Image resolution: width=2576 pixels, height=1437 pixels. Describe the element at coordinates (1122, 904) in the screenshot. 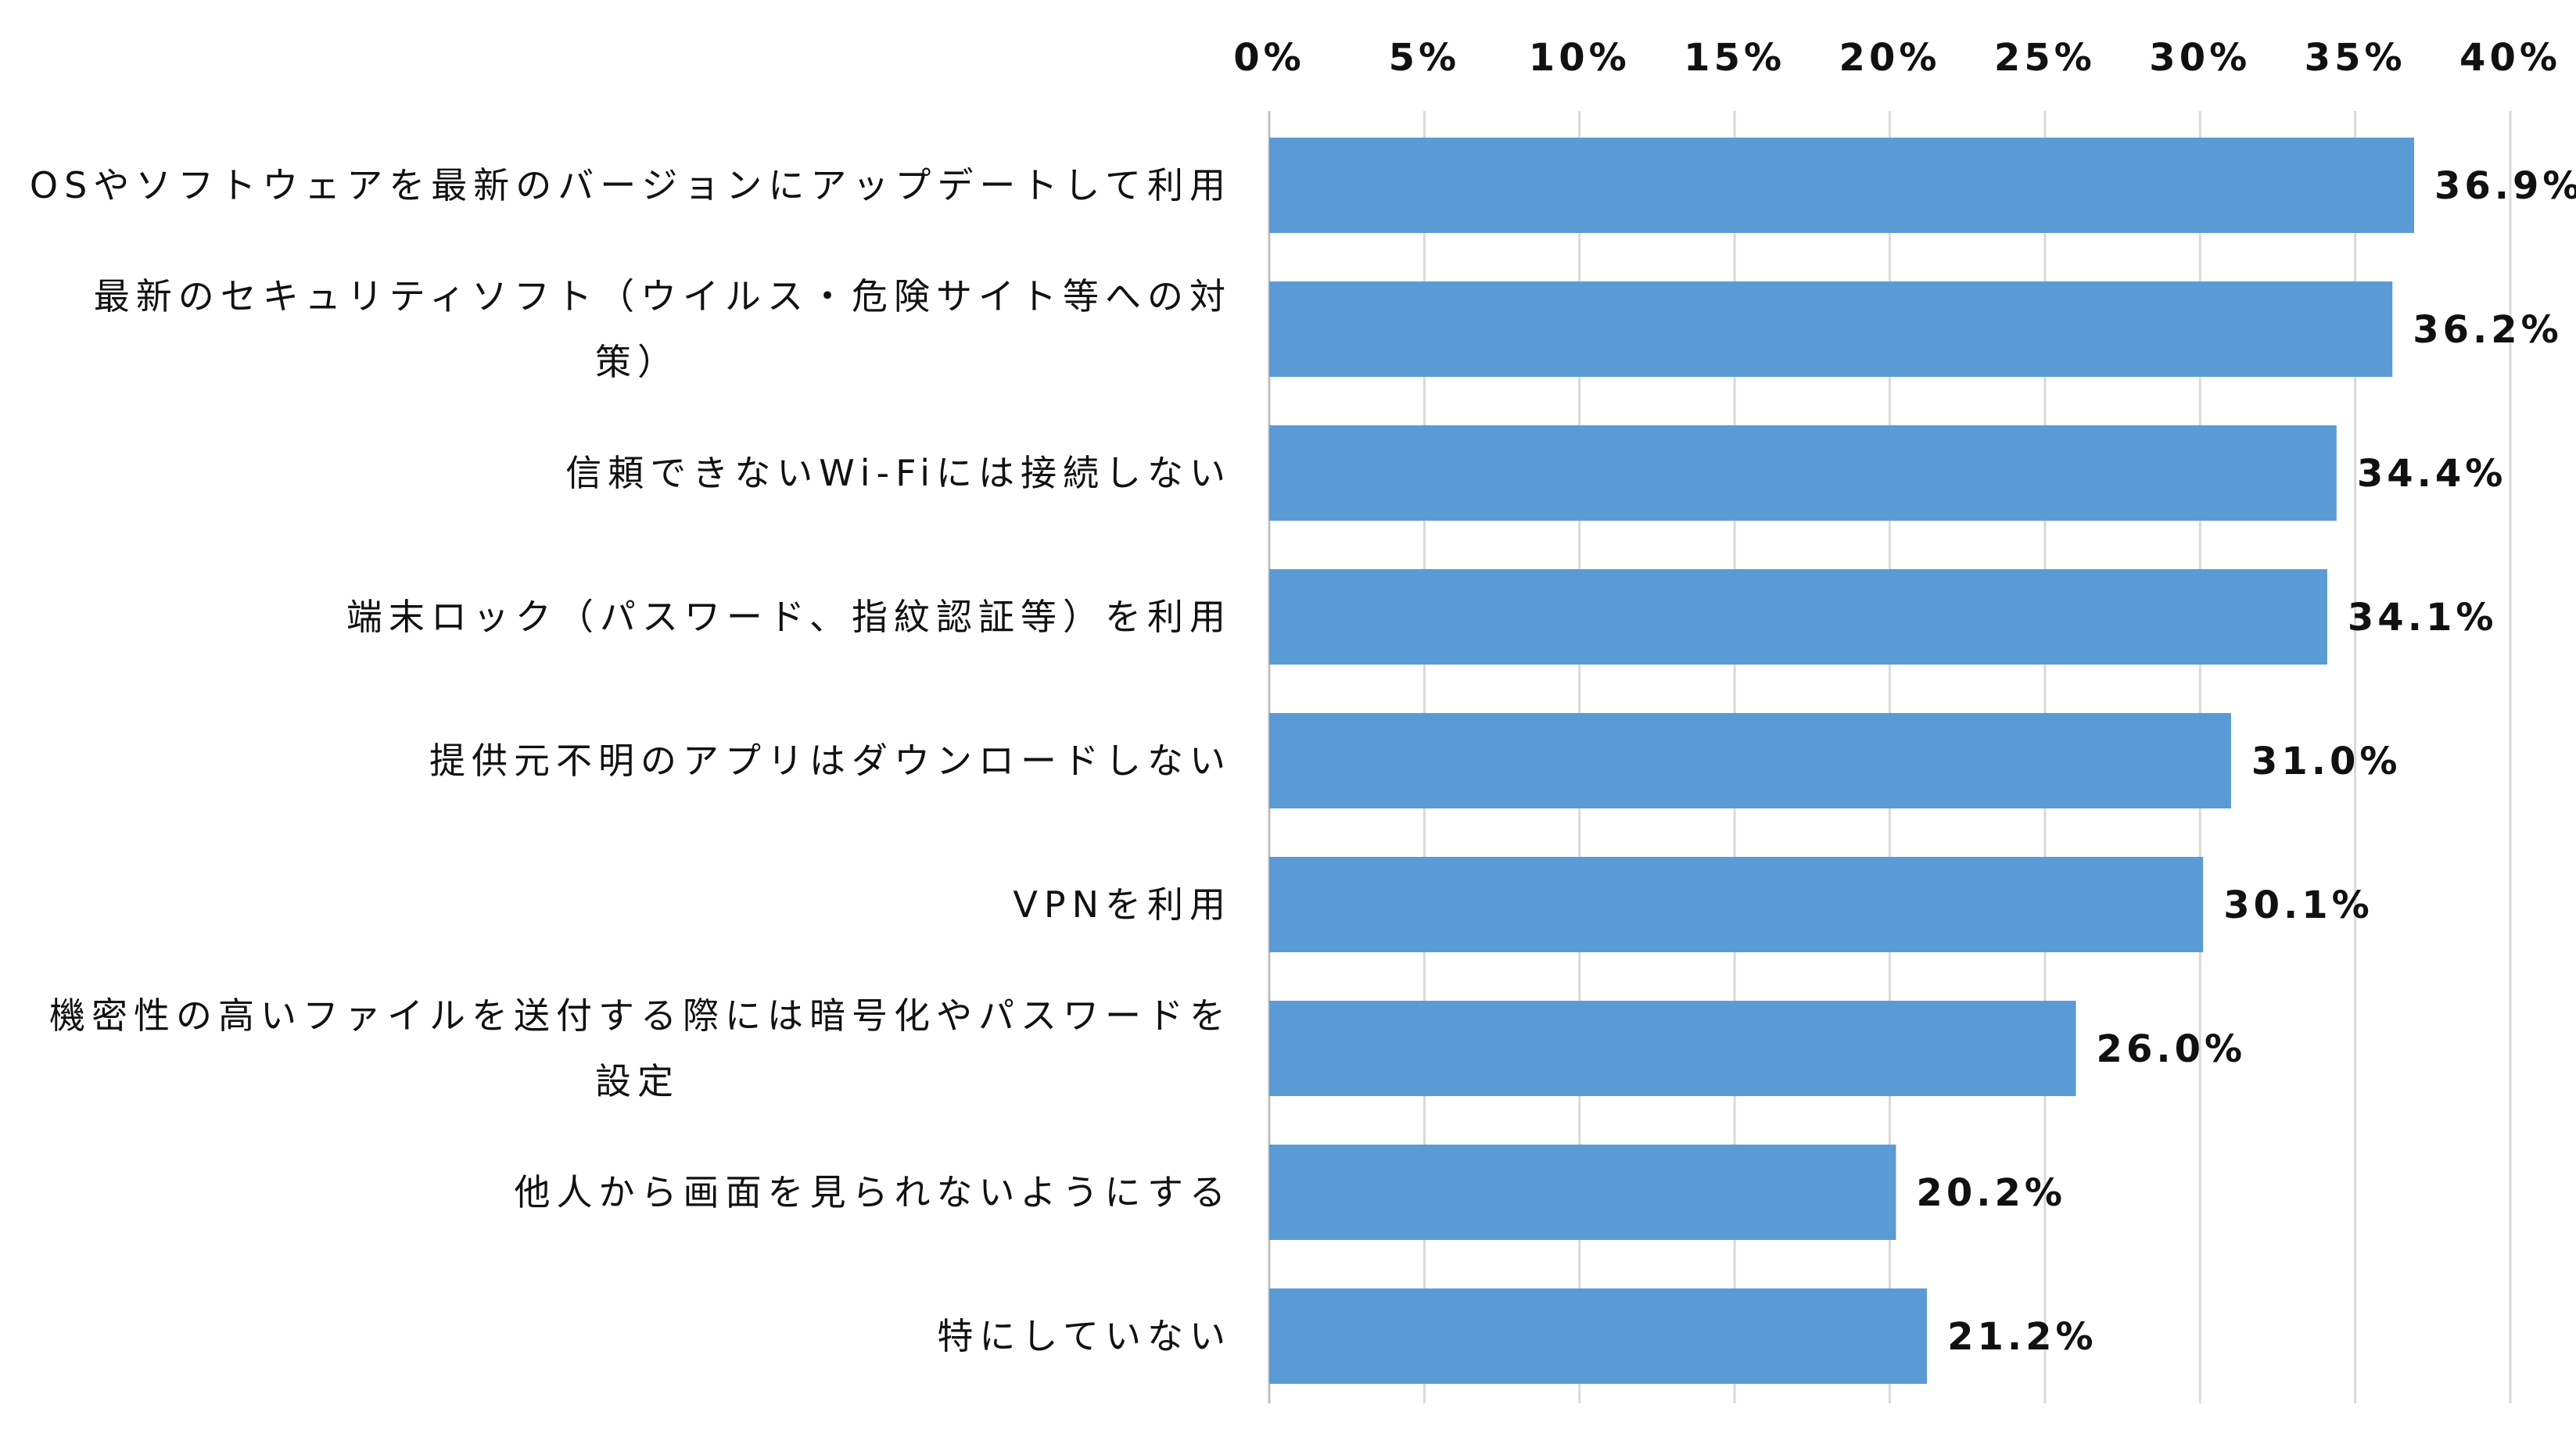

I see `category-label-6: VPNを利用` at that location.